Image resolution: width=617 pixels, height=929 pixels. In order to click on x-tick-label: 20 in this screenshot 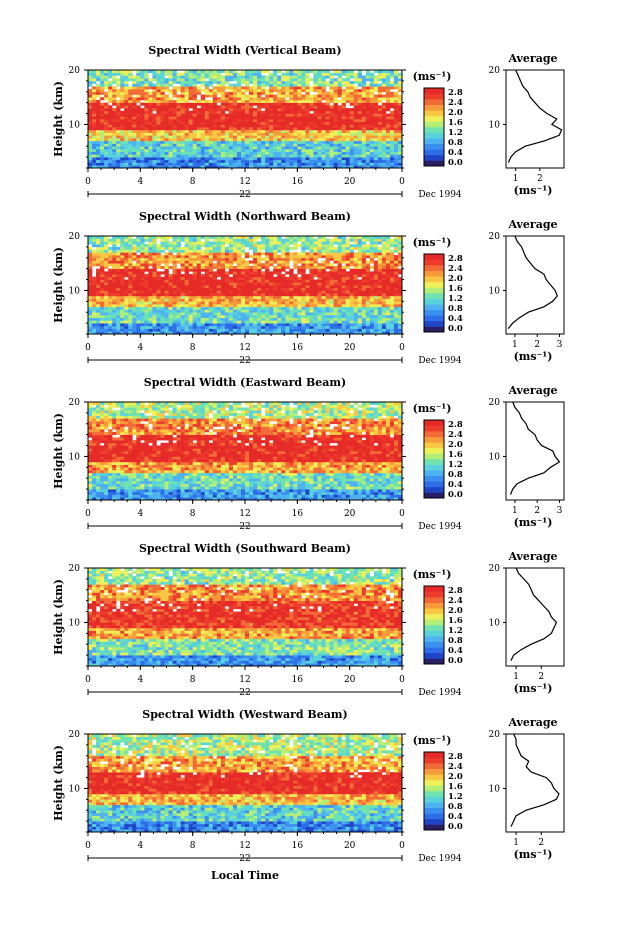, I will do `click(350, 182)`.